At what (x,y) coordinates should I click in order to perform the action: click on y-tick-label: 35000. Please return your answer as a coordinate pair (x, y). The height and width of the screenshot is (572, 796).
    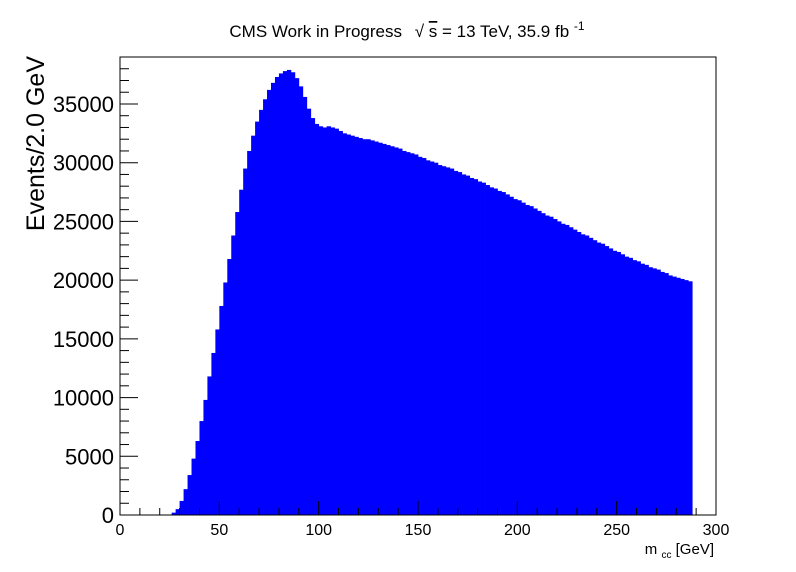
    Looking at the image, I should click on (83, 104).